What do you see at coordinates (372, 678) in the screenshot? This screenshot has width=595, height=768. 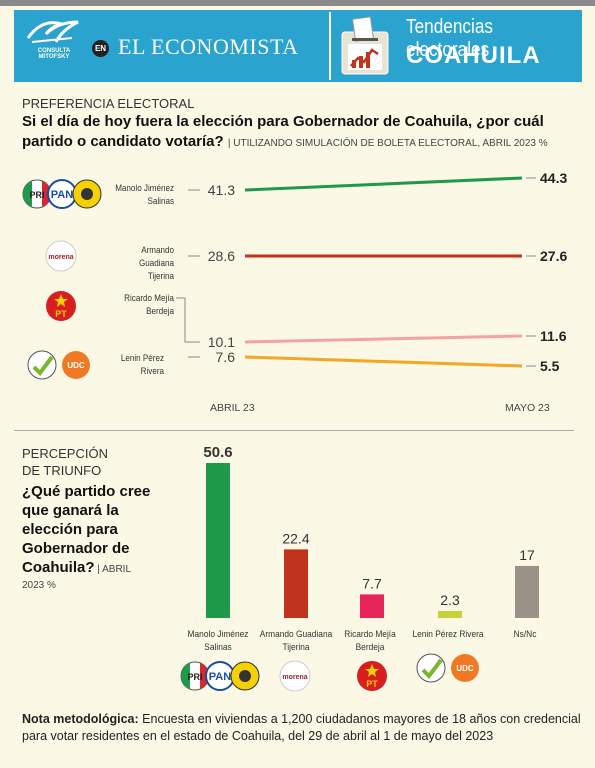 I see `bar-logo-pt: PT` at bounding box center [372, 678].